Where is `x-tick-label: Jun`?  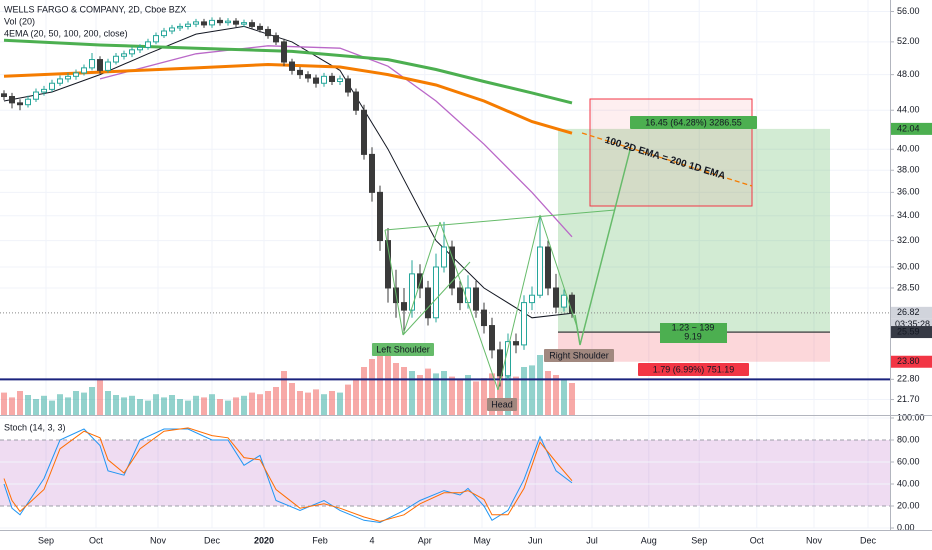
x-tick-label: Jun is located at coordinates (535, 540).